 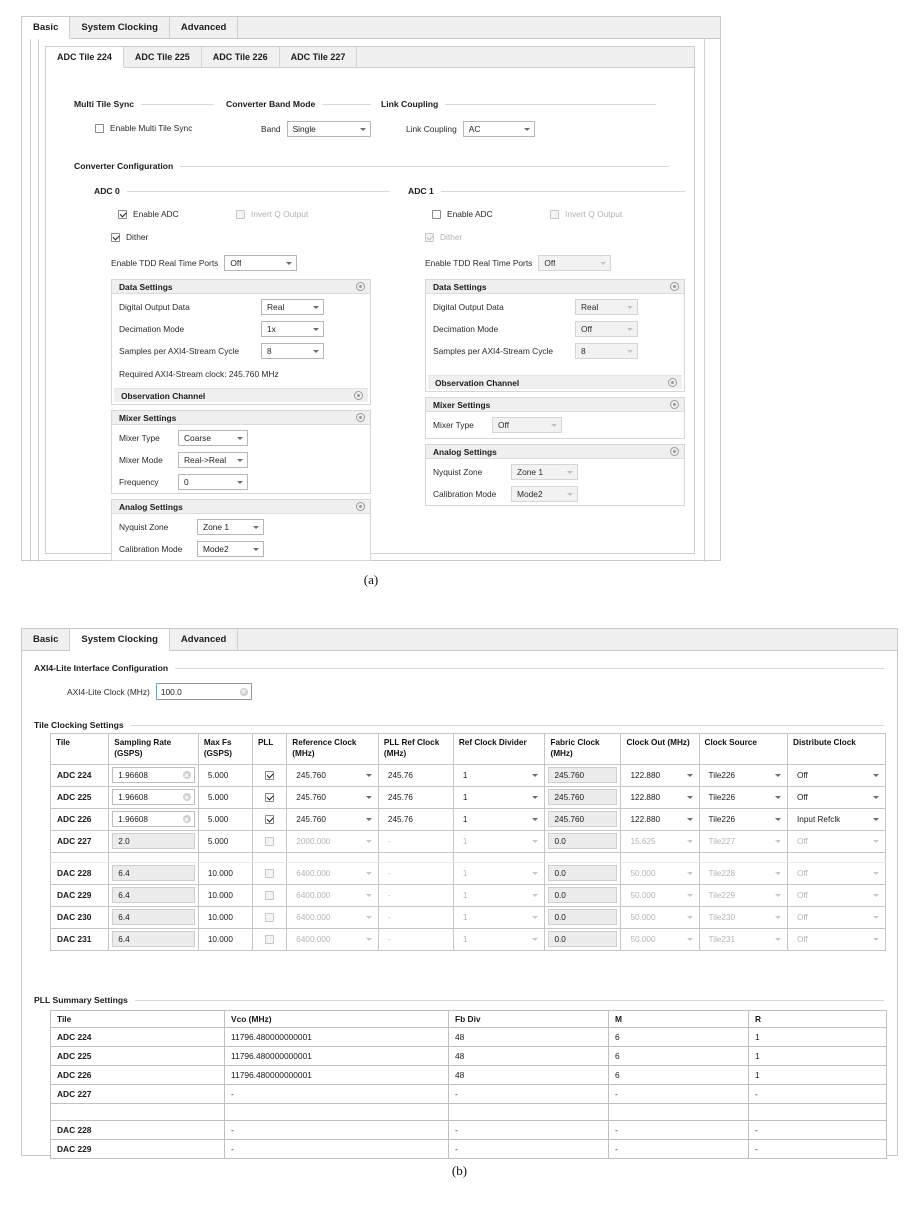 I want to click on cell-reference-clock: 245.760, so click(x=332, y=819).